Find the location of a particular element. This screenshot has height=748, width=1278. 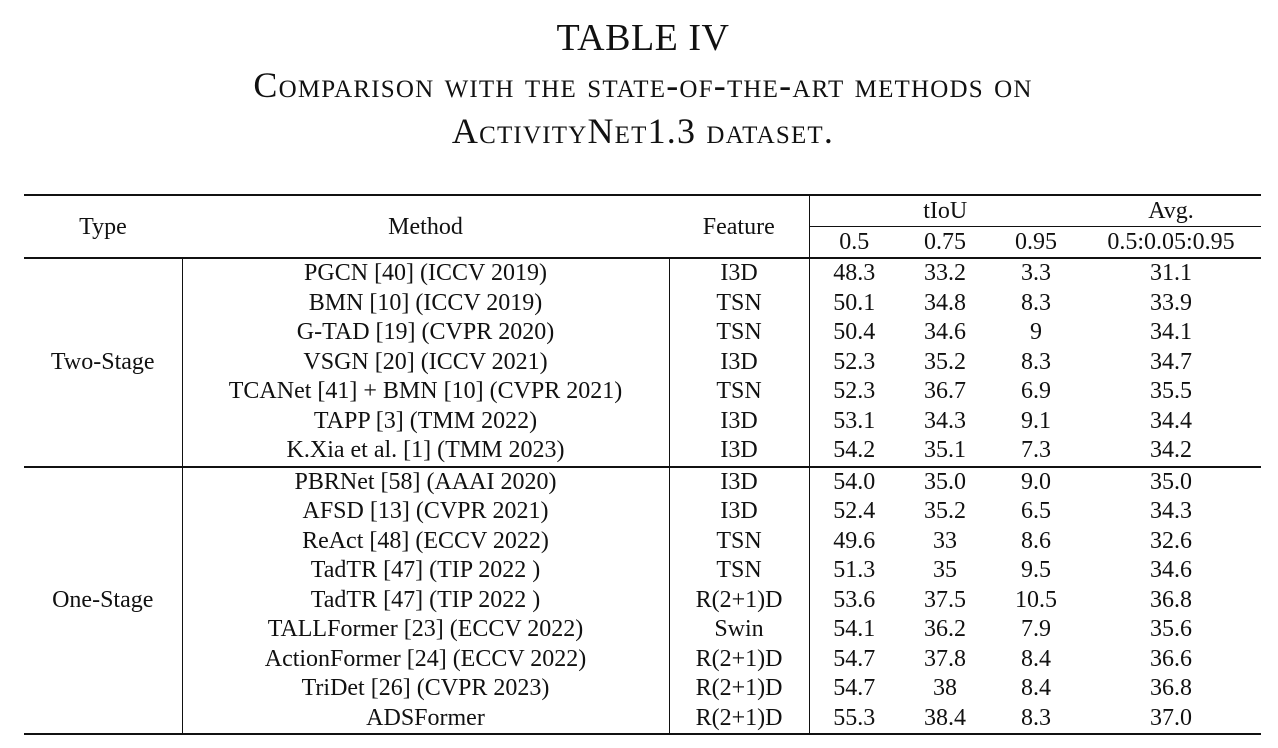

tiou-0.5-cell: 52.3 is located at coordinates (854, 361).